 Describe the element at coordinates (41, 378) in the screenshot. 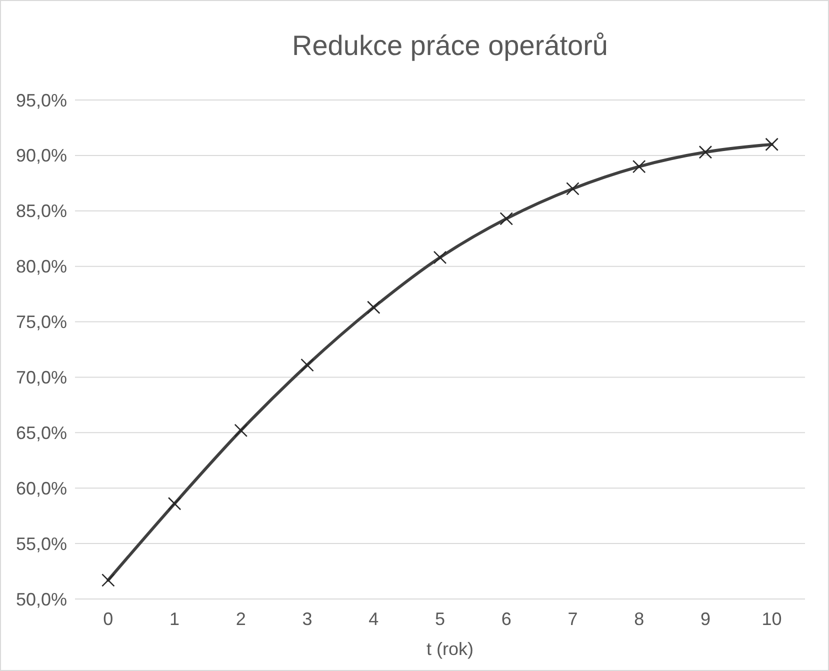

I see `y-tick-label: 70,0%` at that location.